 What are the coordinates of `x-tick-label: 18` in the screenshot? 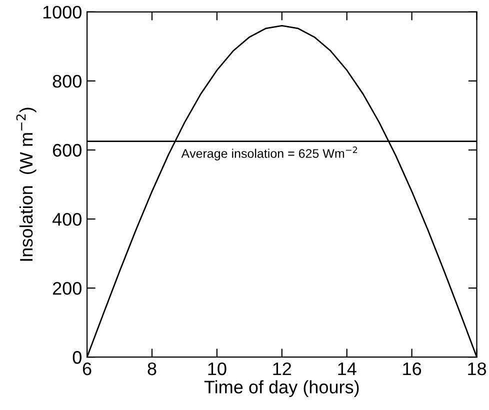 It's located at (477, 369).